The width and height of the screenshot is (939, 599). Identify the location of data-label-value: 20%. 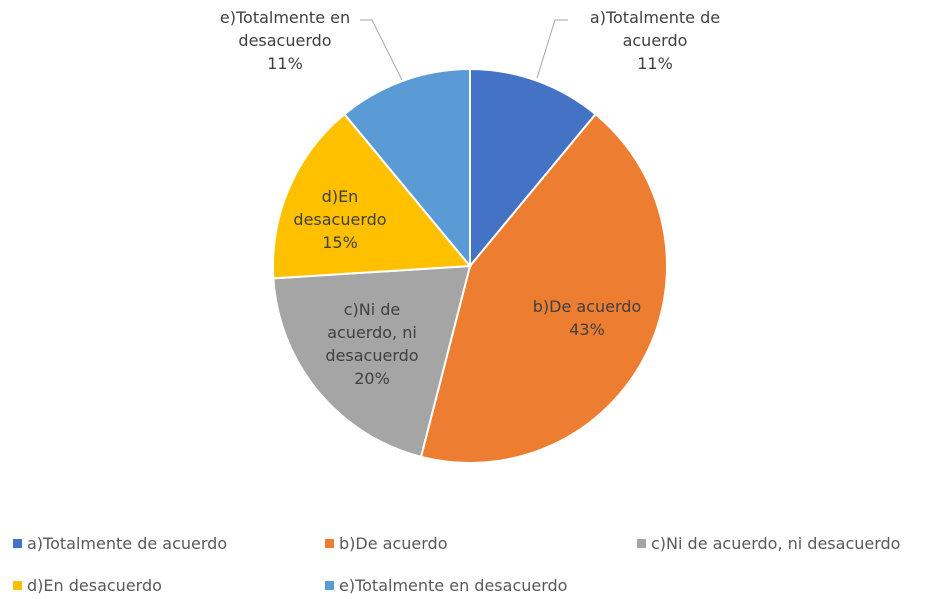
(372, 378).